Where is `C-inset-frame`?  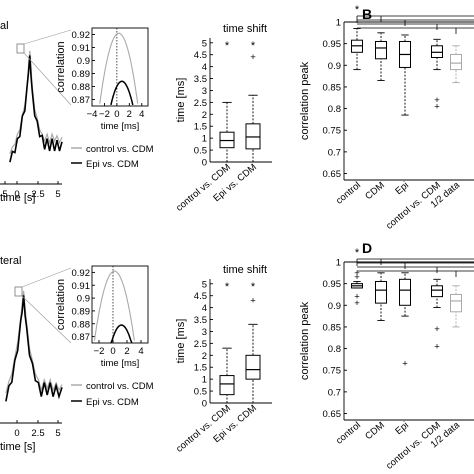
C-inset-frame is located at coordinates (120, 304).